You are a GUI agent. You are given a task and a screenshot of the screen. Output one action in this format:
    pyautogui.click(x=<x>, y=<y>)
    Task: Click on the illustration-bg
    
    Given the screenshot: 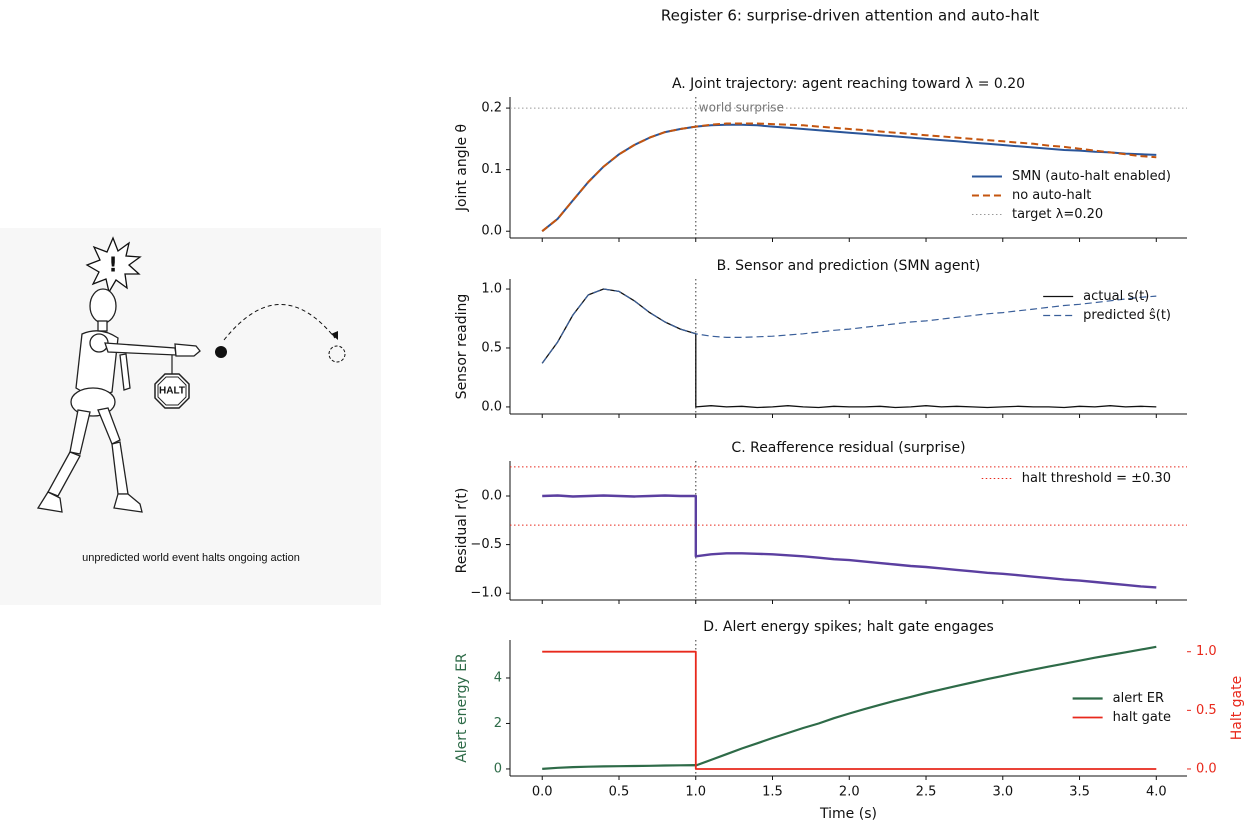 What is the action you would take?
    pyautogui.click(x=190, y=416)
    